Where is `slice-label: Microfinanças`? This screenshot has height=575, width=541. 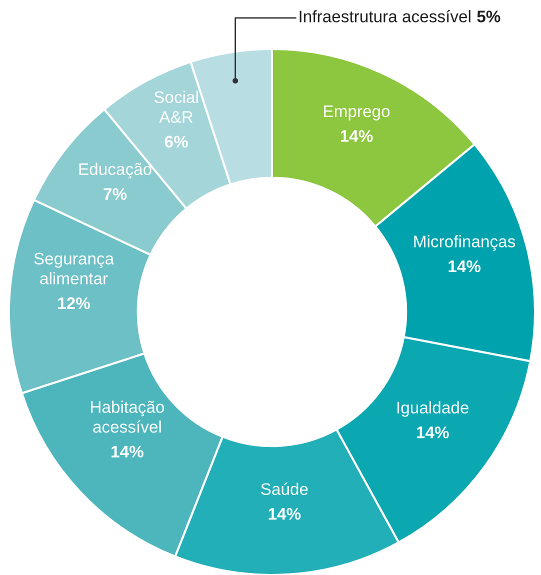
slice-label: Microfinanças is located at coordinates (465, 243).